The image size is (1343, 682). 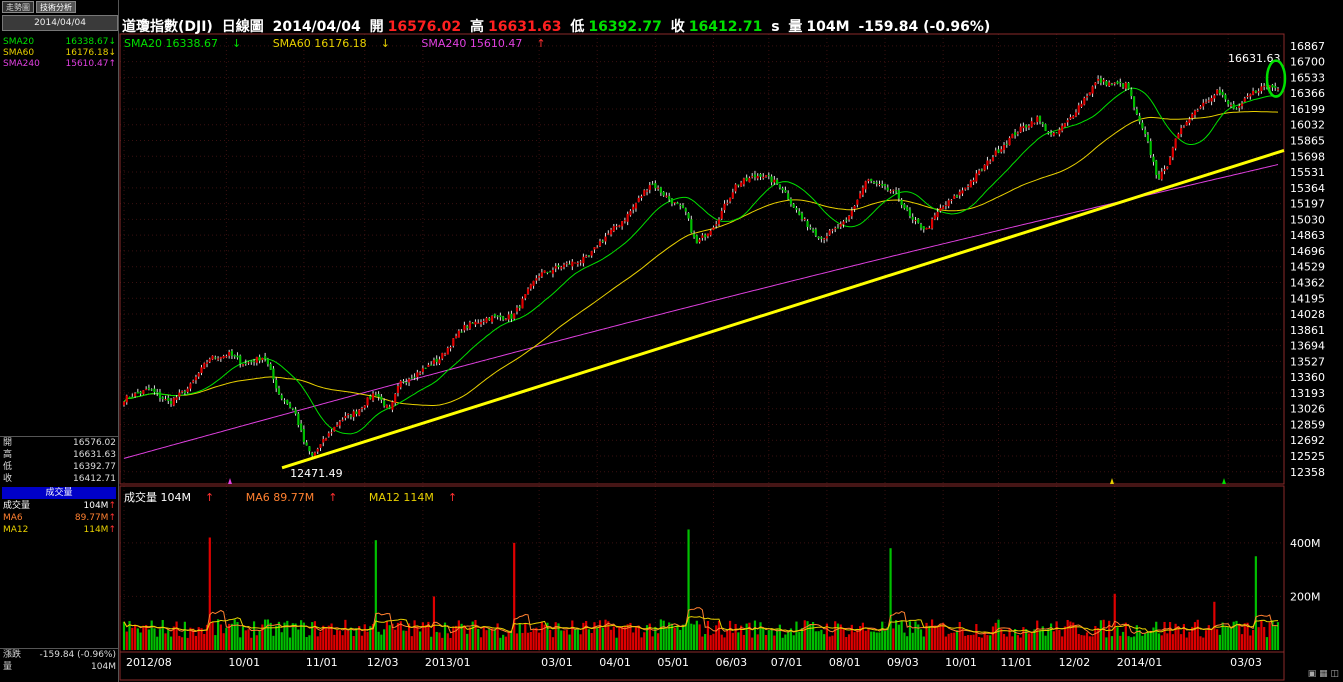 What do you see at coordinates (59, 467) in the screenshot?
I see `panel-low: 低 16392.77` at bounding box center [59, 467].